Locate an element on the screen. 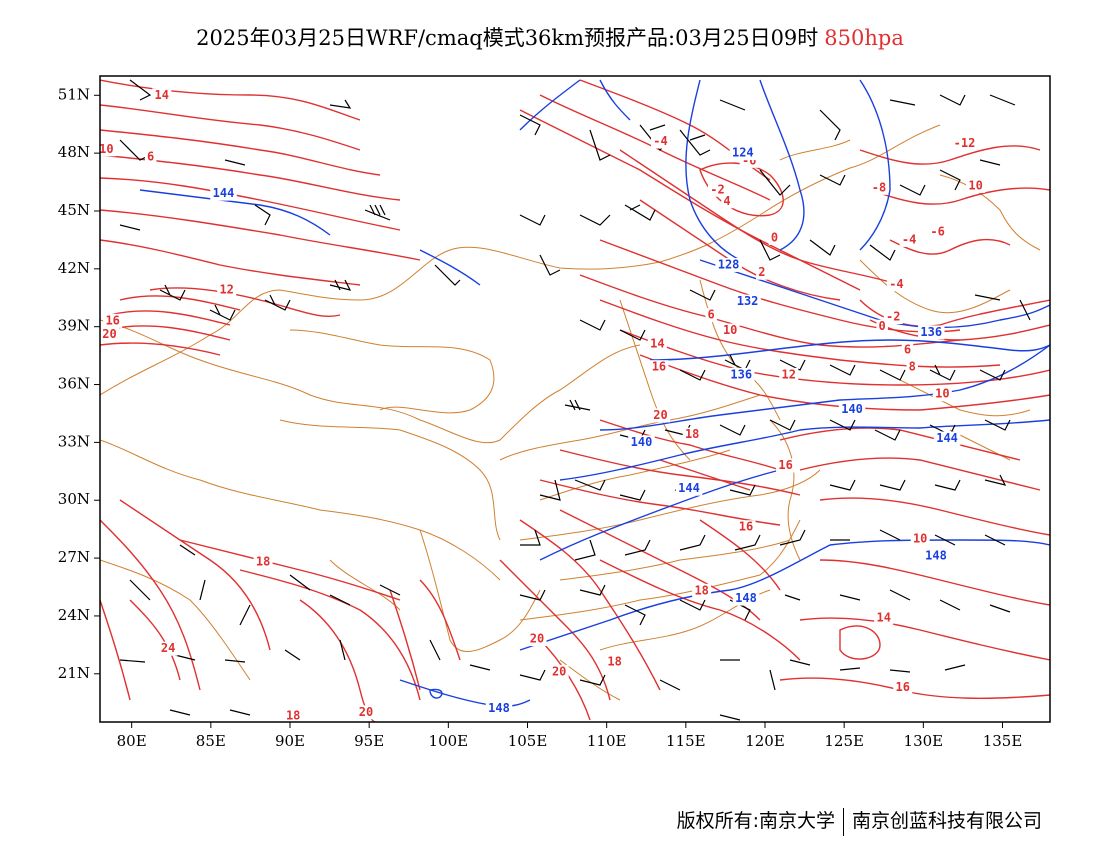  y-tick-label: 42N is located at coordinates (74, 268).